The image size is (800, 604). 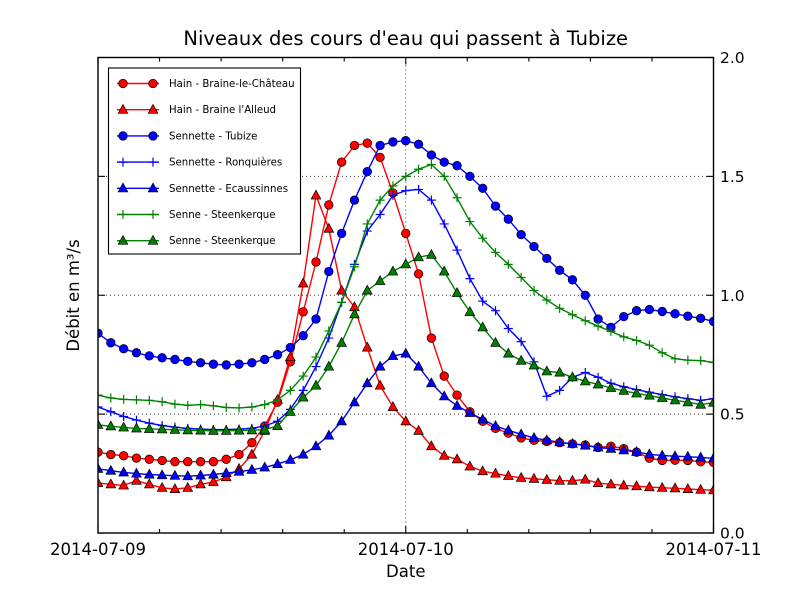 I want to click on x-axis-label: Date, so click(x=405, y=571).